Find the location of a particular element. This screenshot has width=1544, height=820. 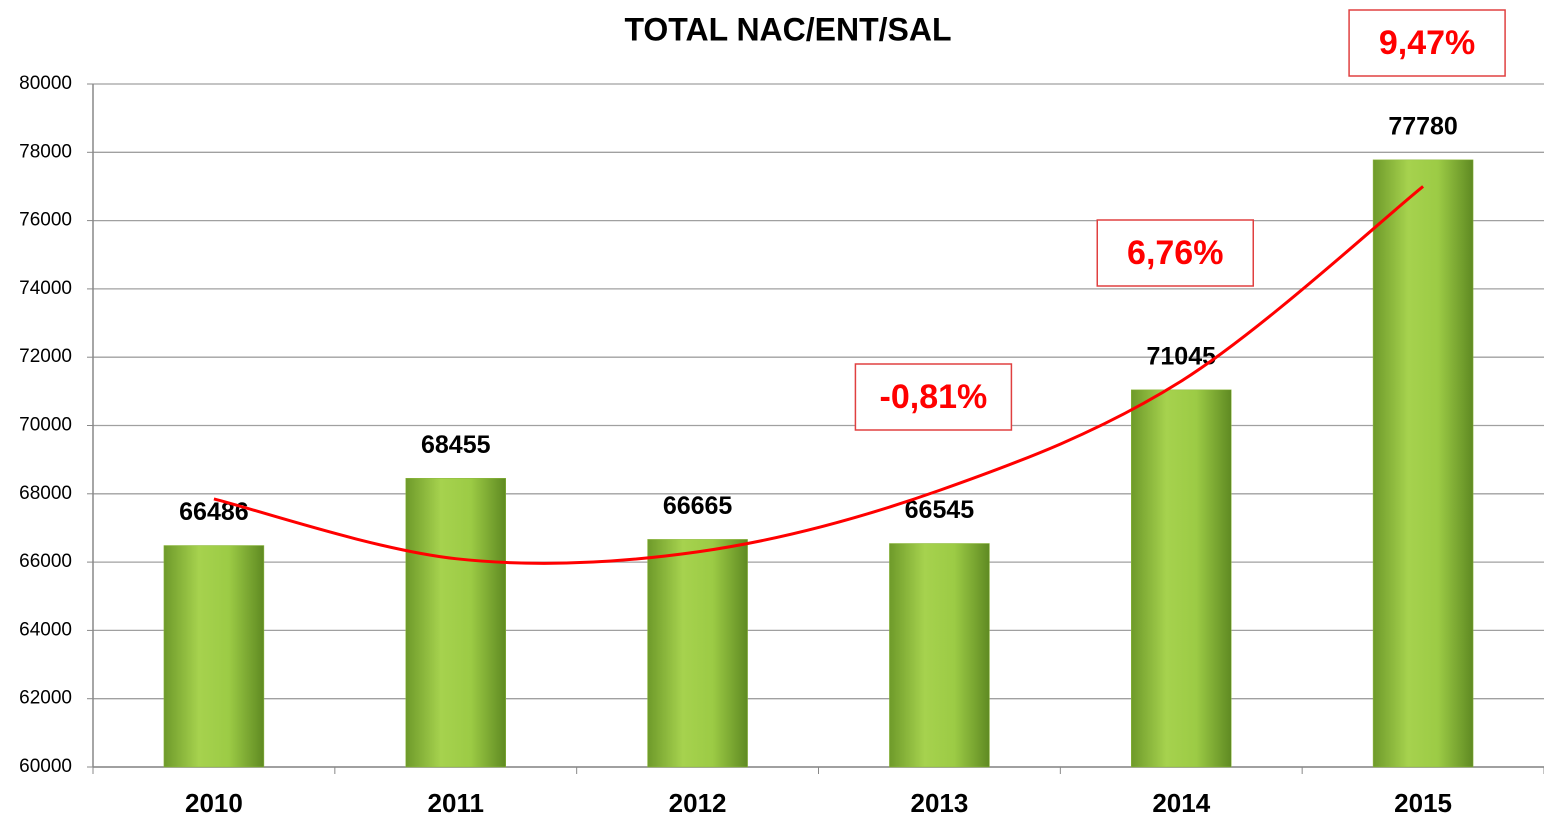

y-tick-label: 66000 is located at coordinates (45, 561).